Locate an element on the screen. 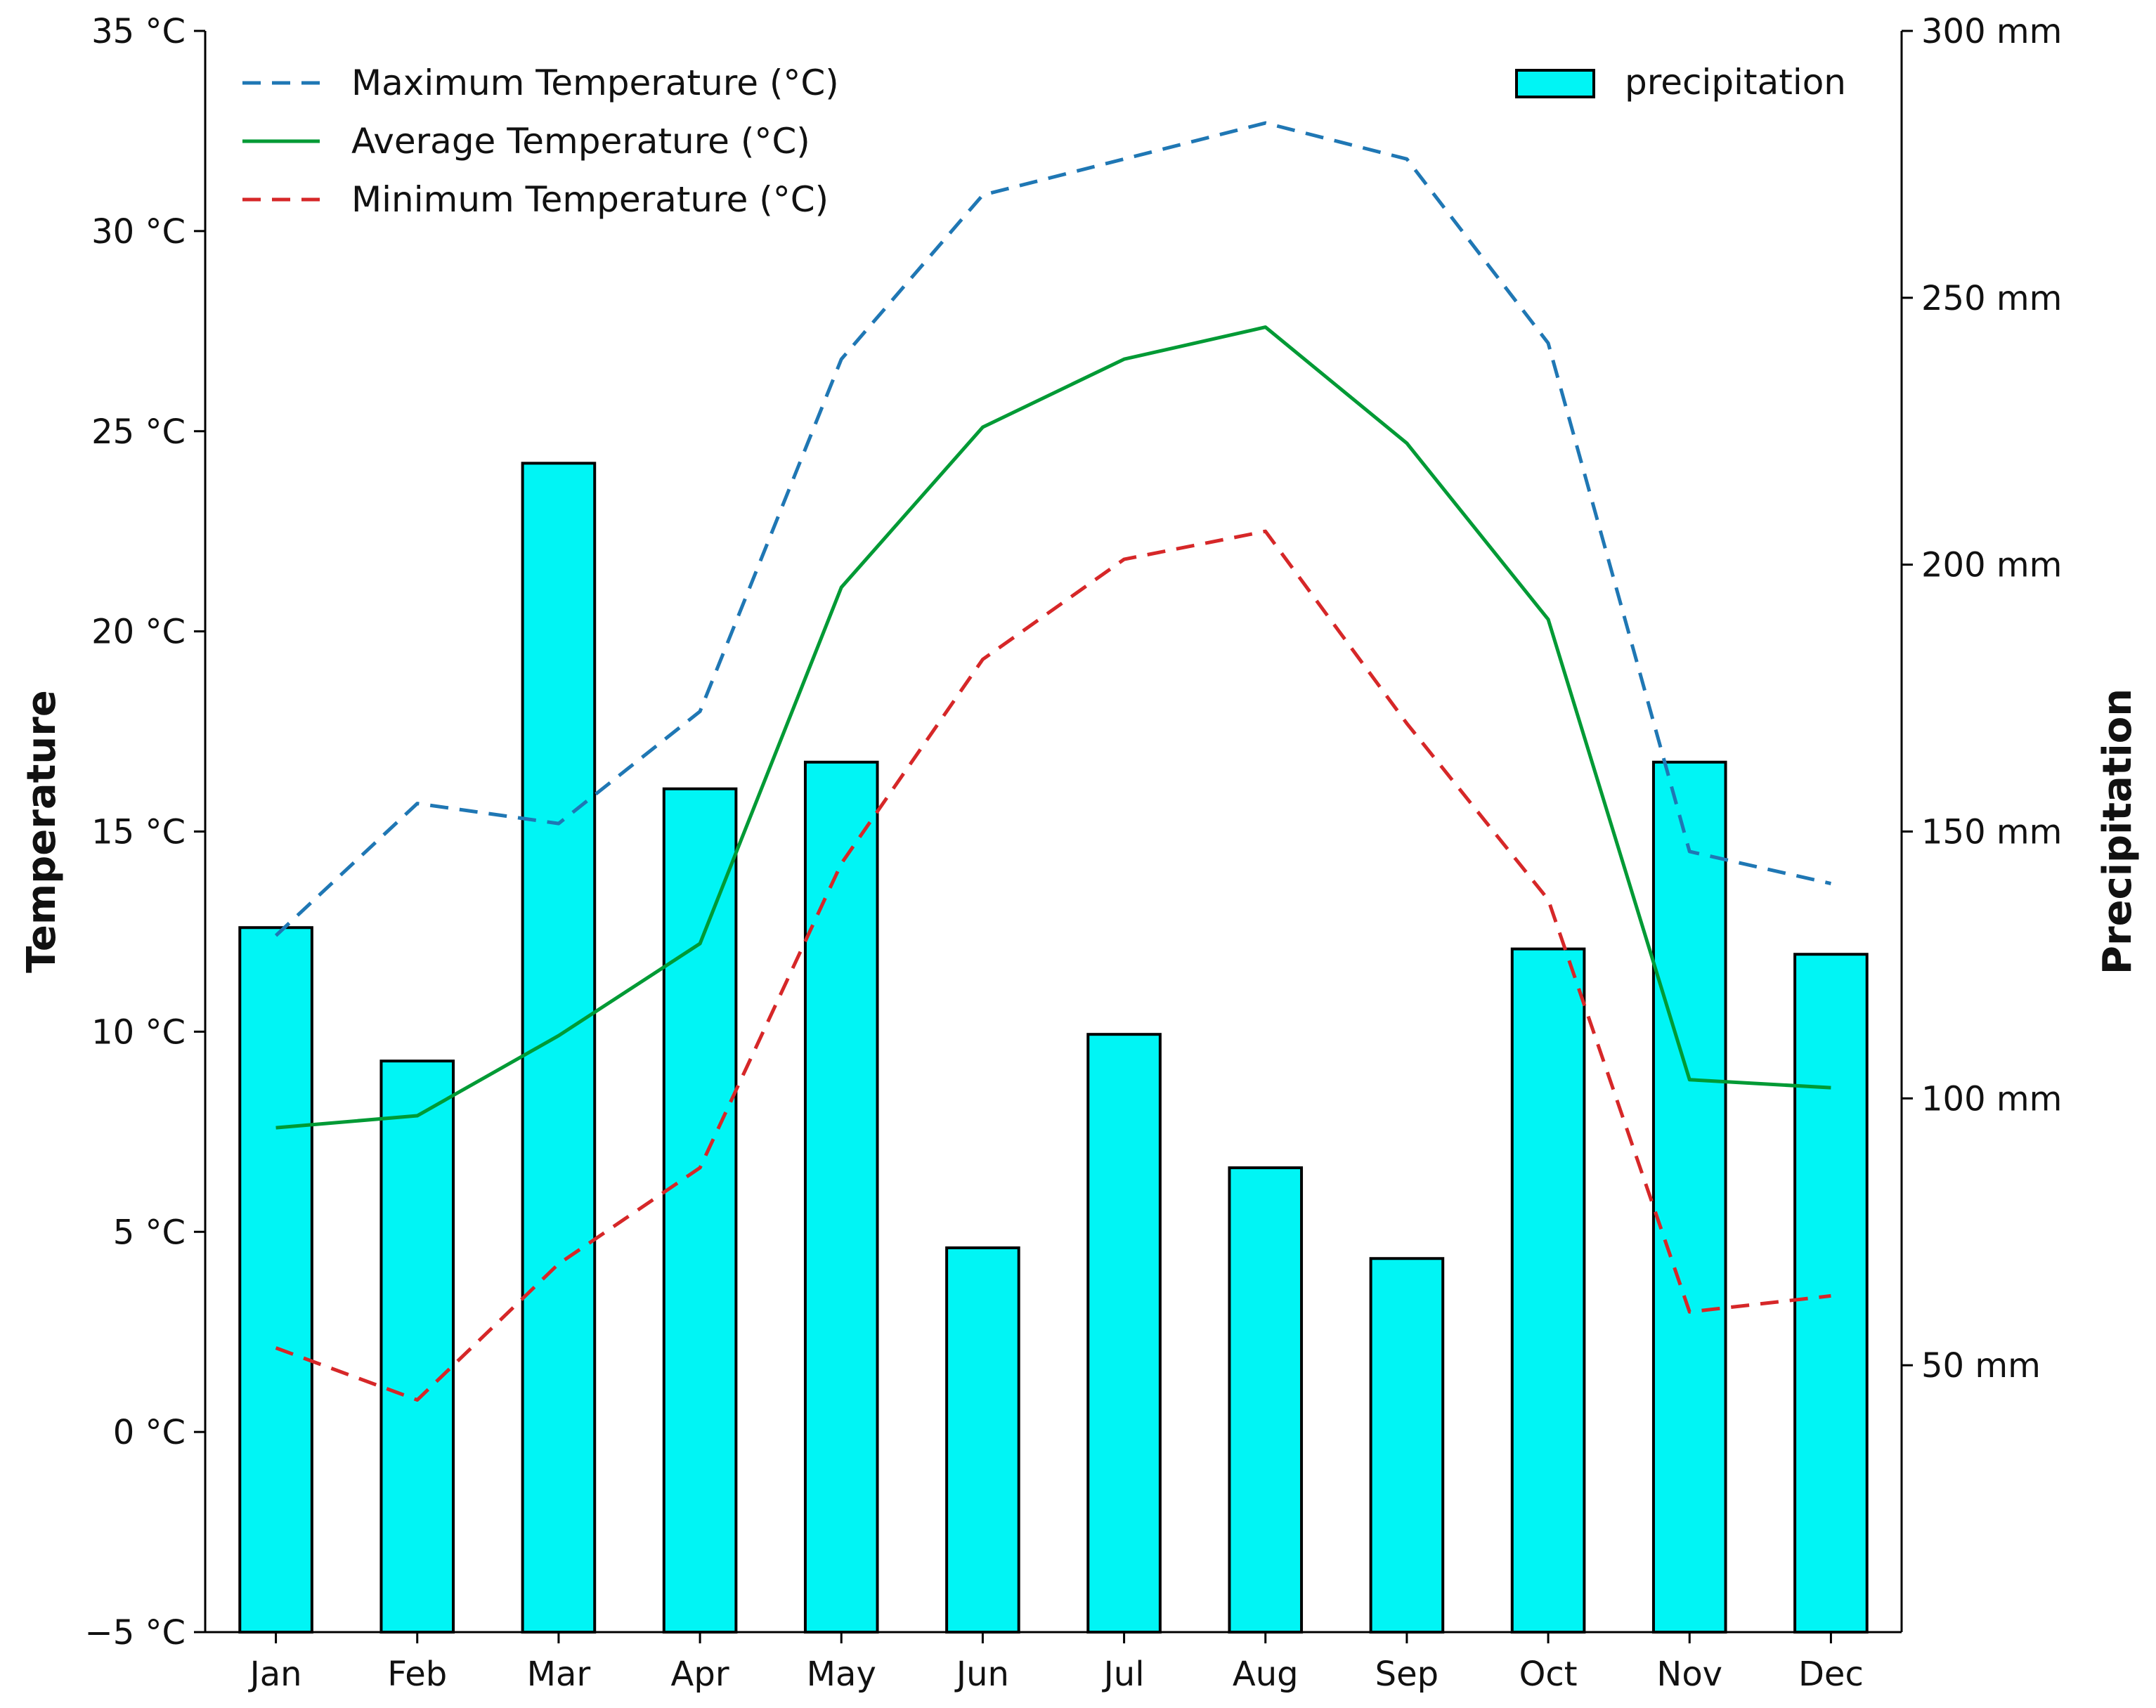 The image size is (2156, 1708). left-axis-tick-label: 15 °C is located at coordinates (138, 832).